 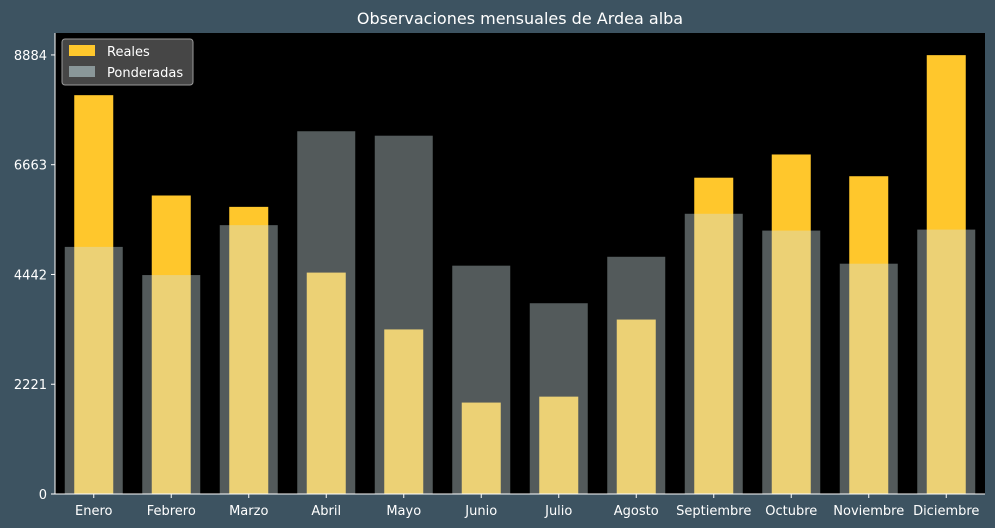 What do you see at coordinates (946, 511) in the screenshot?
I see `x-tick-label: Diciembre` at bounding box center [946, 511].